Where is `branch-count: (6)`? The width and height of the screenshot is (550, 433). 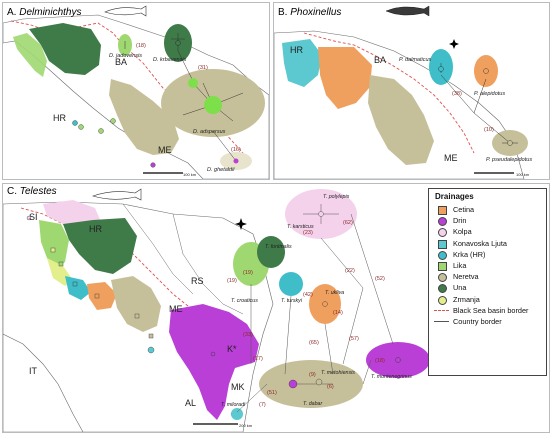 branch-count: (6) is located at coordinates (330, 387).